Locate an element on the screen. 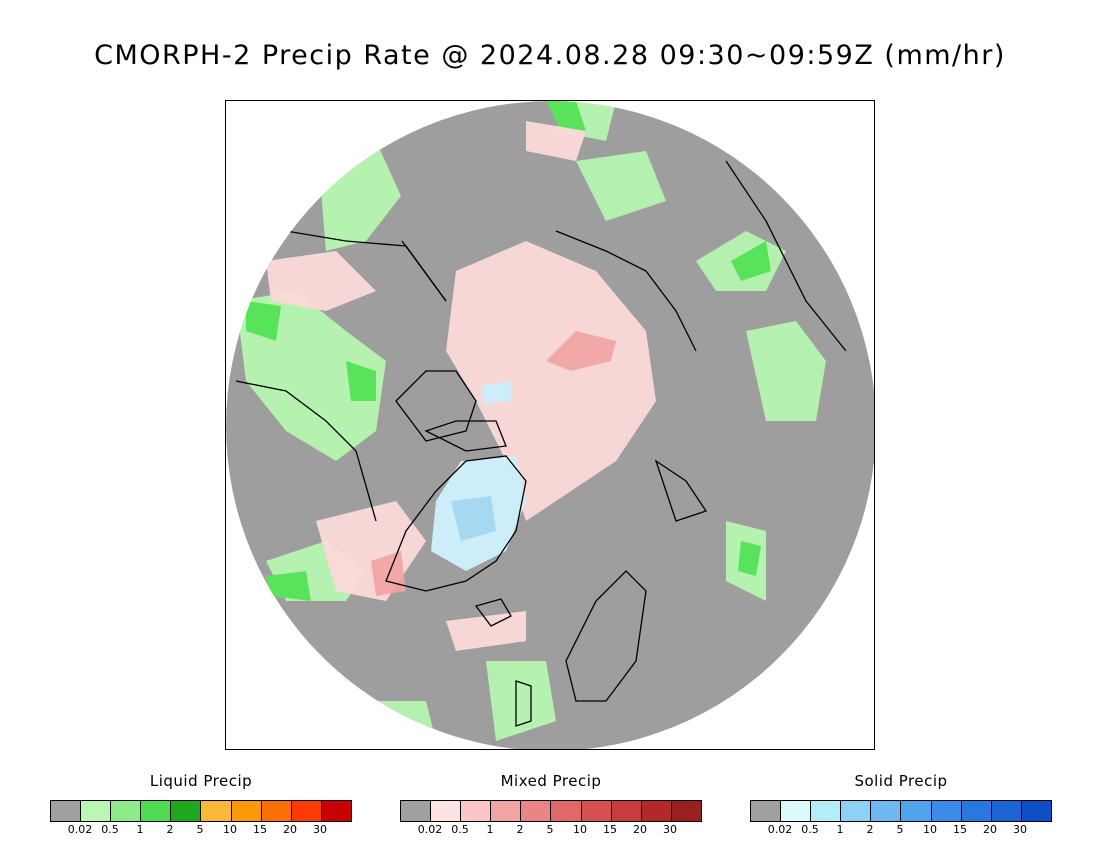 The width and height of the screenshot is (1100, 850). legend-title: Liquid Precip is located at coordinates (201, 781).